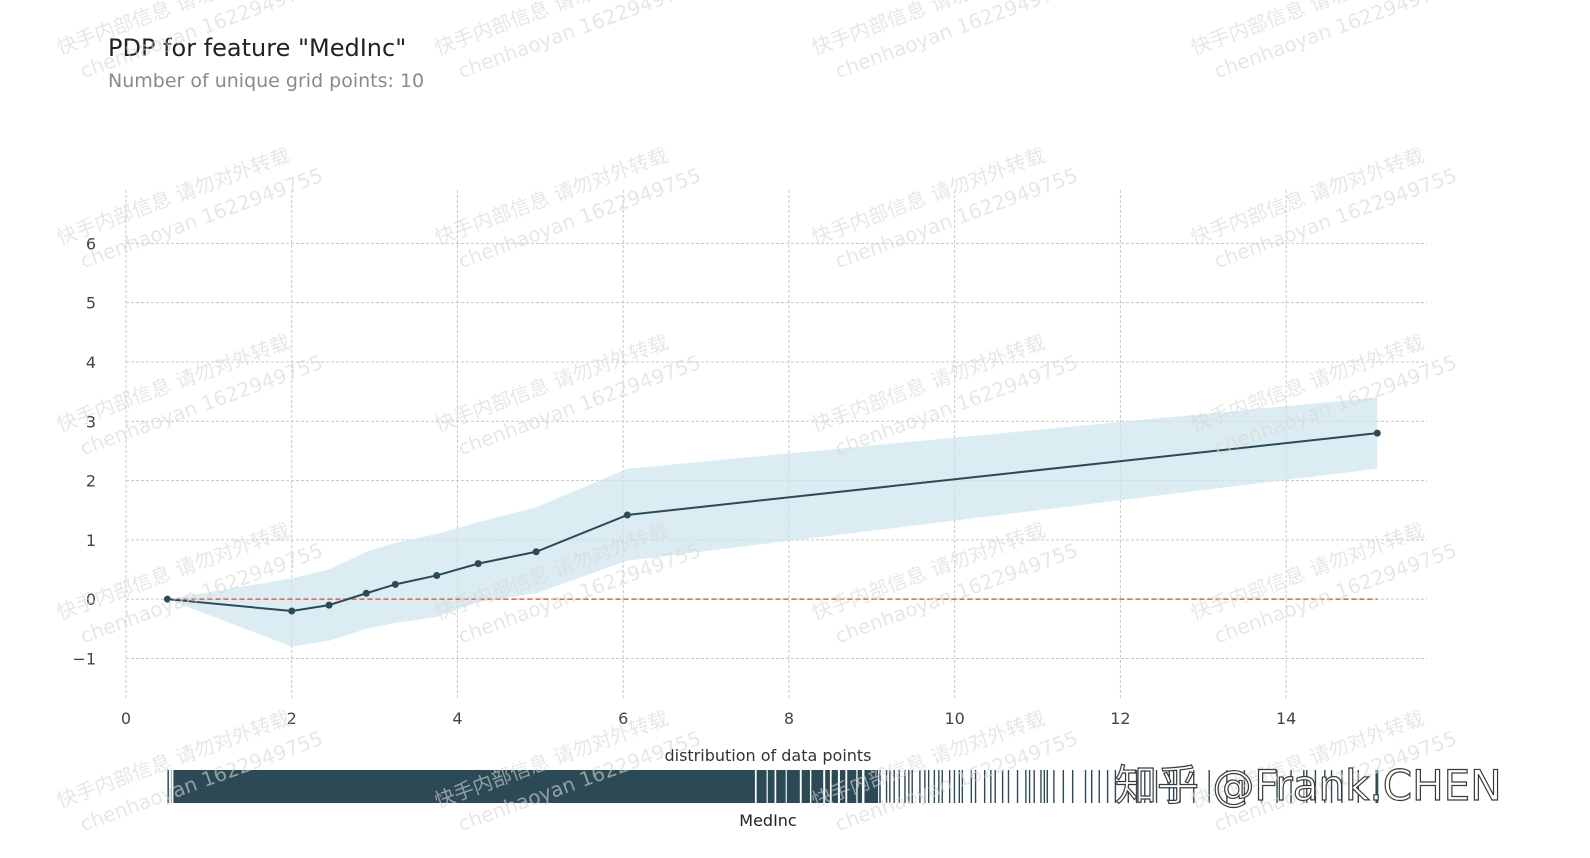  I want to click on x-tick-label: 10, so click(954, 718).